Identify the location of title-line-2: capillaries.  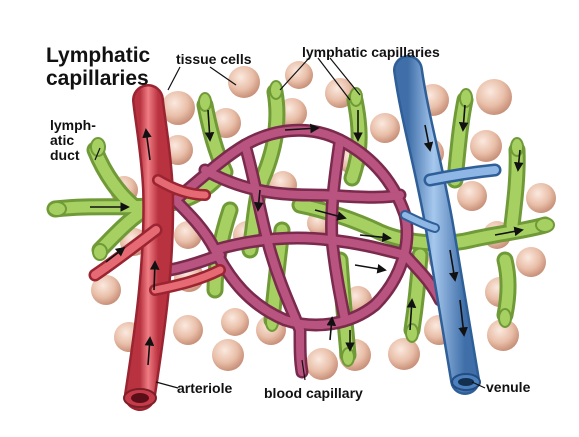
(97, 78).